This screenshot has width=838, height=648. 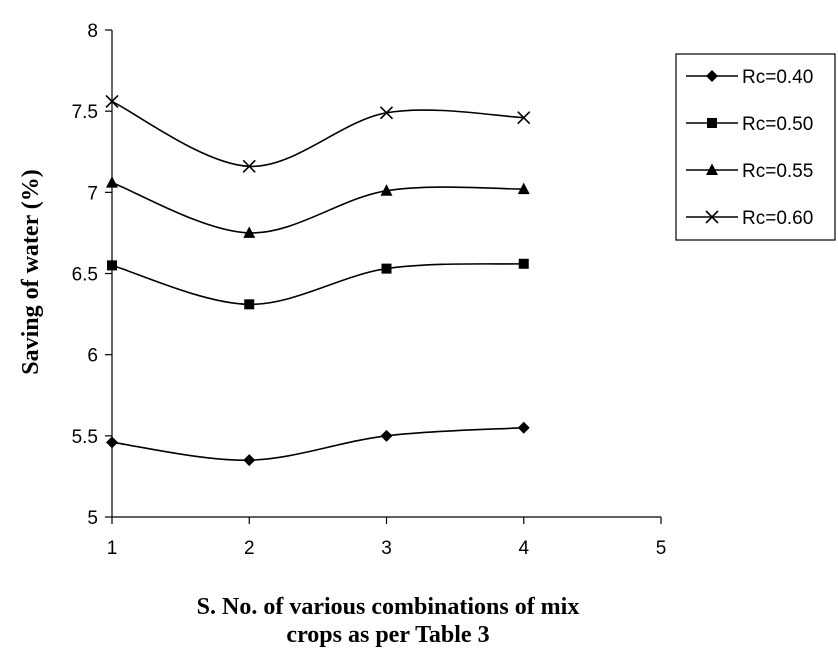 What do you see at coordinates (777, 171) in the screenshot?
I see `legend-label: Rc=0.55` at bounding box center [777, 171].